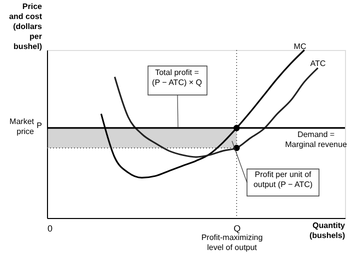 The height and width of the screenshot is (261, 357). I want to click on x-axis-title: Quantity (bushels), so click(327, 230).